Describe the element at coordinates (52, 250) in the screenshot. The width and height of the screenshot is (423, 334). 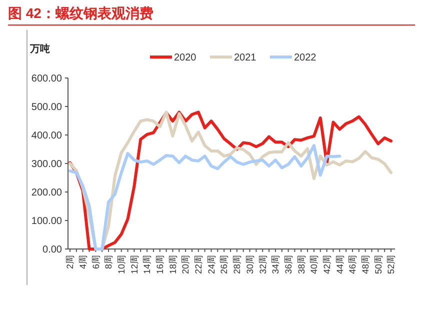
I see `y-tick-label: 0.00` at that location.